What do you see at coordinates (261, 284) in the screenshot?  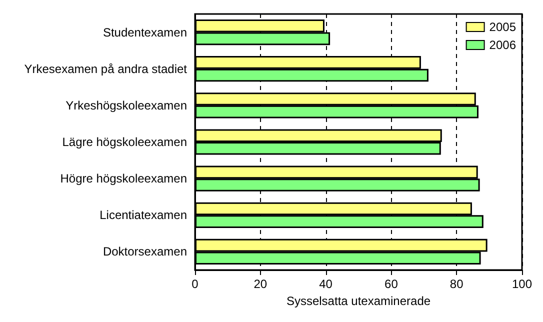 I see `x-tick-label: 20` at bounding box center [261, 284].